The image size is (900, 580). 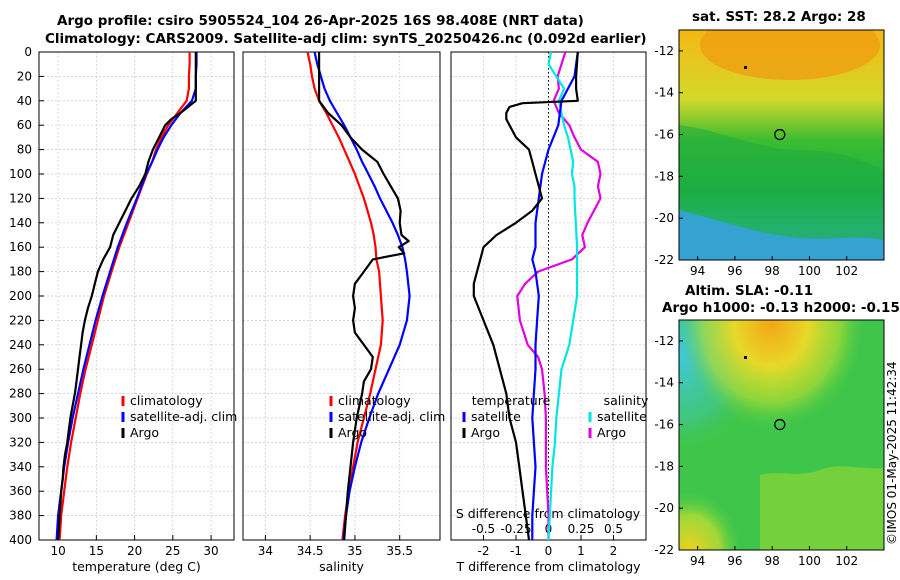 I want to click on difference-s-tick-label: 0.5, so click(x=613, y=529).